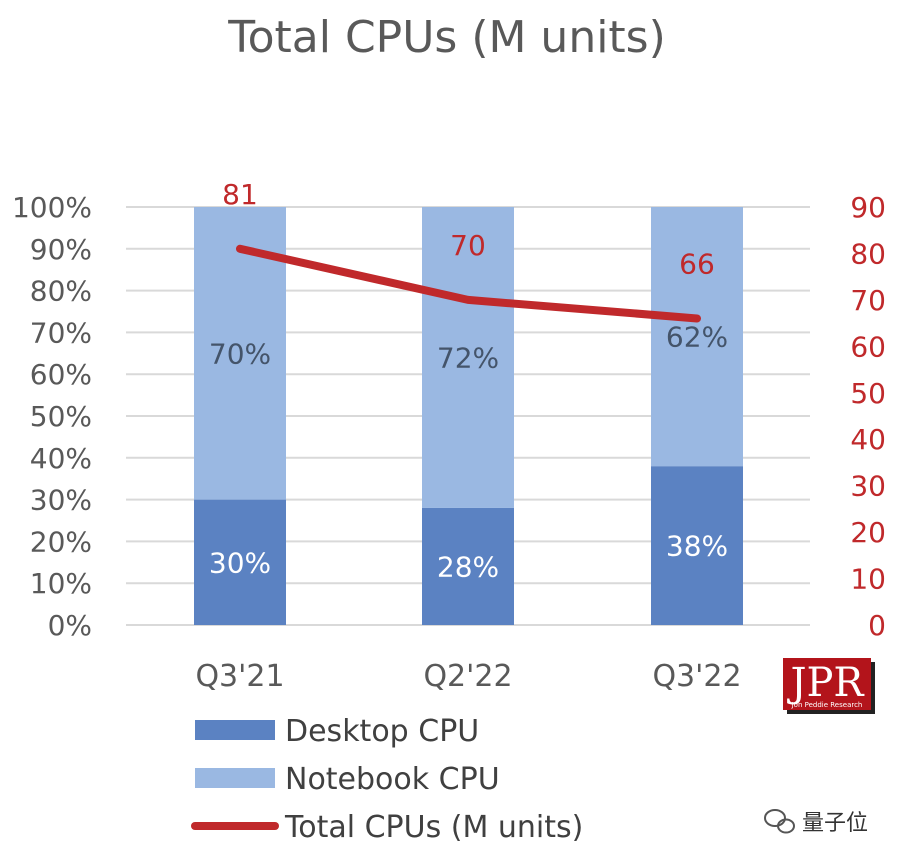 This screenshot has height=867, width=900. Describe the element at coordinates (696, 676) in the screenshot. I see `x-tick-label: Q3'22` at that location.